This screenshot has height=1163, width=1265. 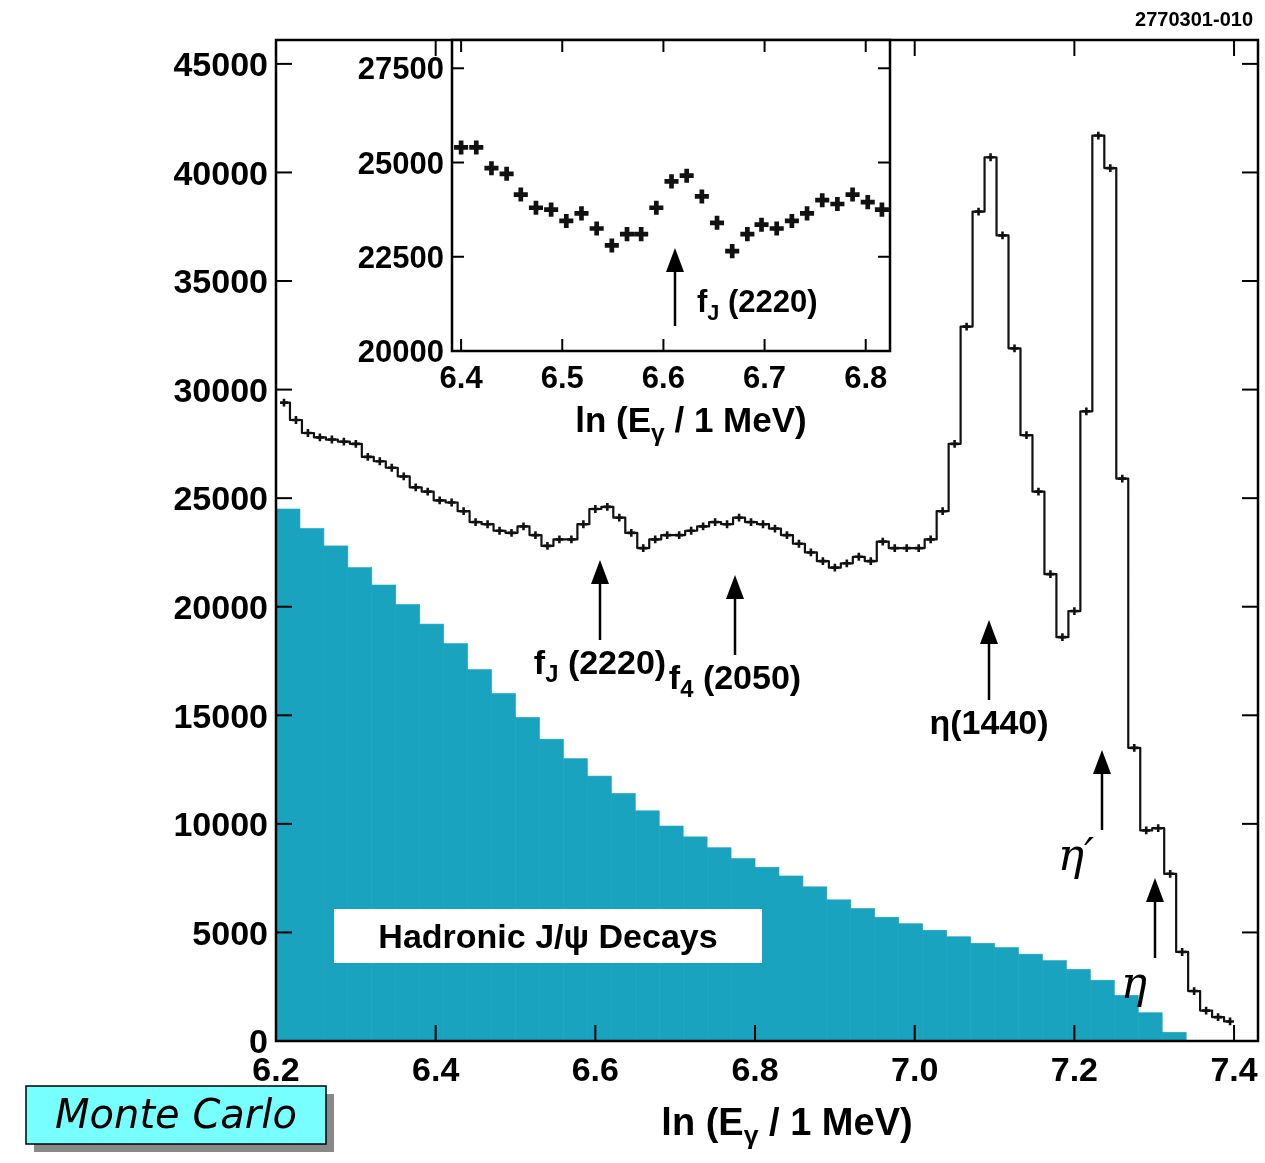 What do you see at coordinates (220, 824) in the screenshot?
I see `y-tick-label: 10000` at bounding box center [220, 824].